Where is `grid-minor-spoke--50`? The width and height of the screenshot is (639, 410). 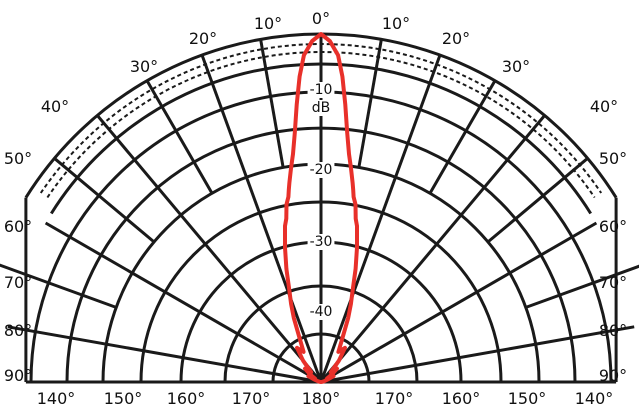
grid-minor-spoke--50 is located at coordinates (104, 200).